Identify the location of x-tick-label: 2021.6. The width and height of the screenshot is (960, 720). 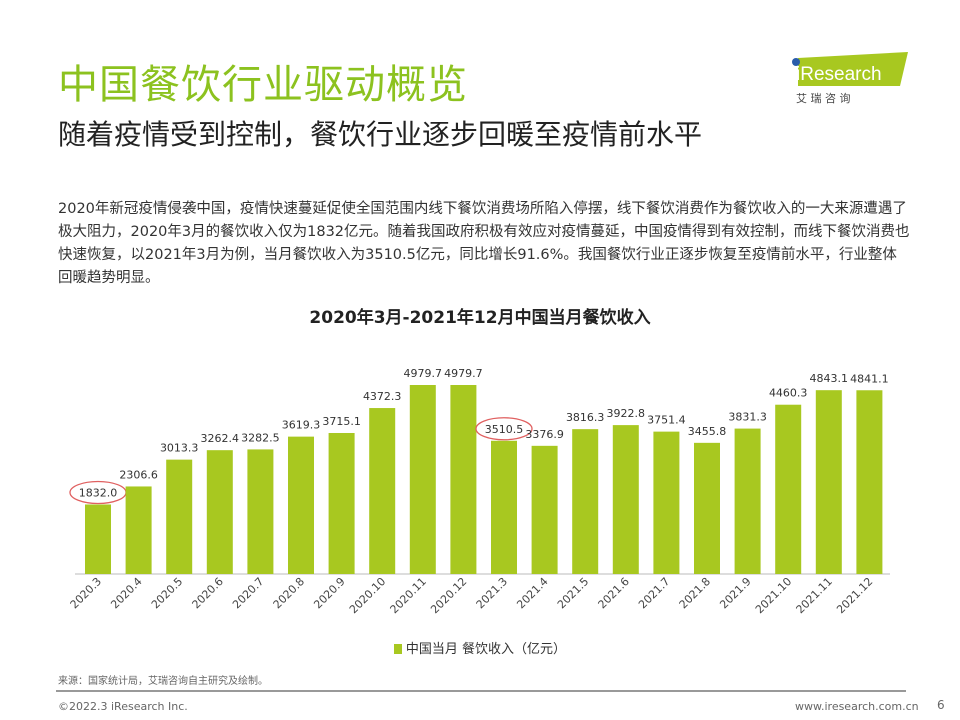
(614, 593).